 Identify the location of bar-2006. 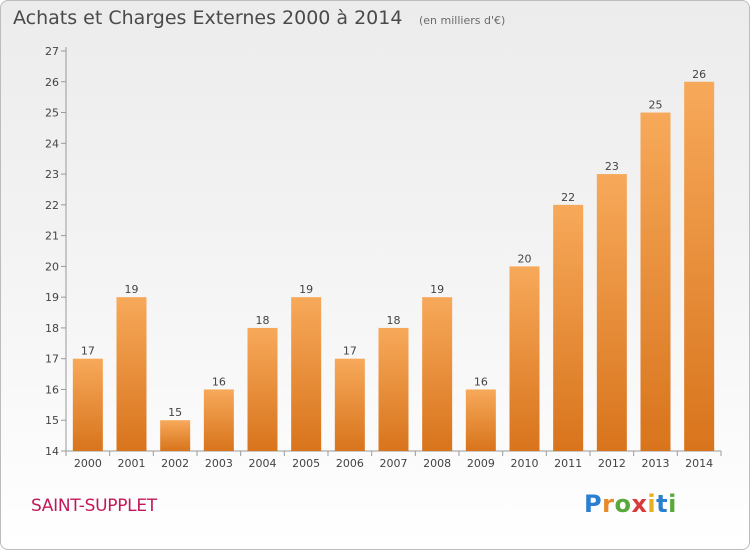
(349, 404).